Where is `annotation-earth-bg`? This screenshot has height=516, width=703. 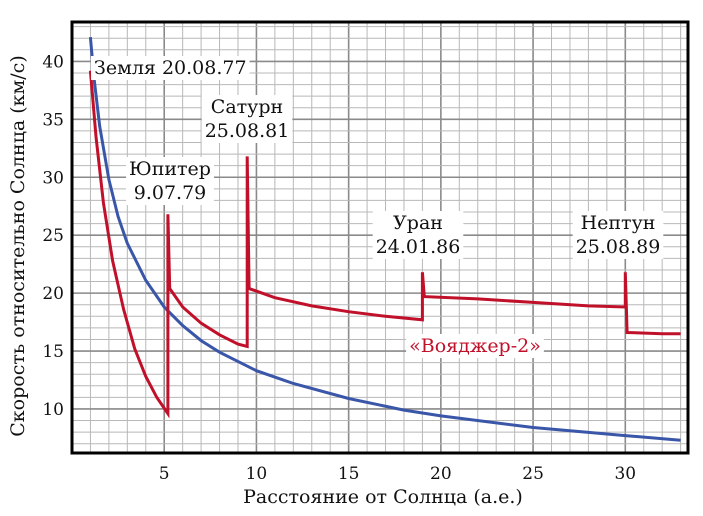
annotation-earth-bg is located at coordinates (170, 68).